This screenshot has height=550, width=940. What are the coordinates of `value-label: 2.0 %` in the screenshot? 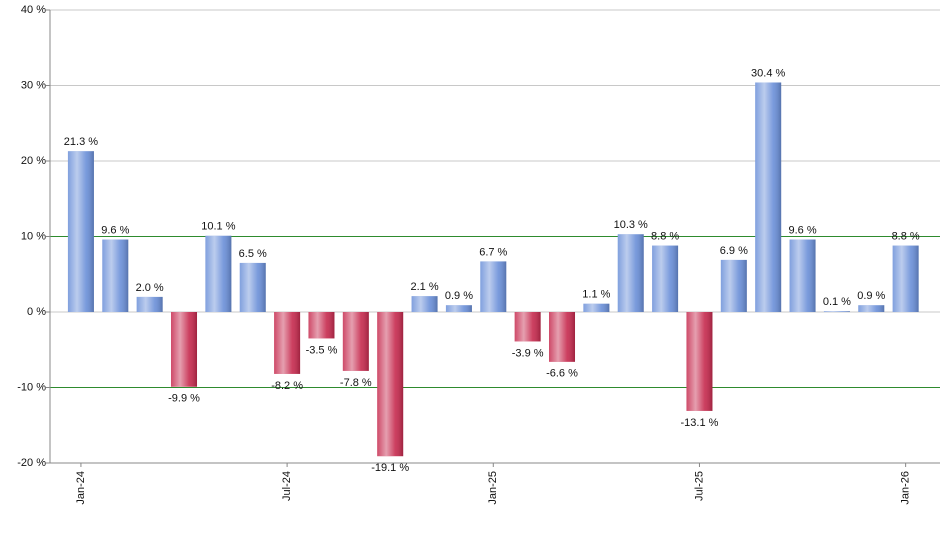 It's located at (150, 288).